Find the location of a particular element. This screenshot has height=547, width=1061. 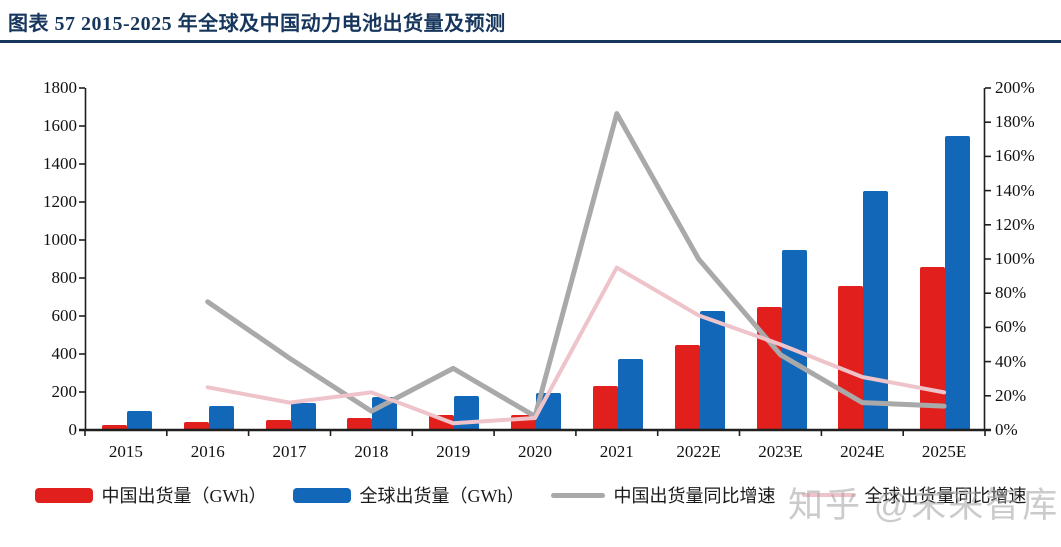

bar-china-2025E is located at coordinates (933, 348).